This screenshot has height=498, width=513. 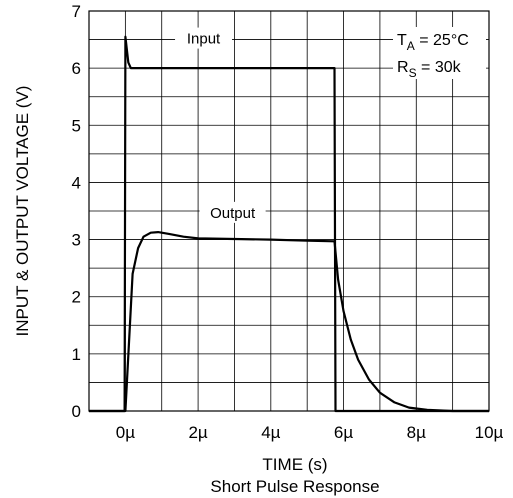 I want to click on x-tick-label: 6µ, so click(x=343, y=432).